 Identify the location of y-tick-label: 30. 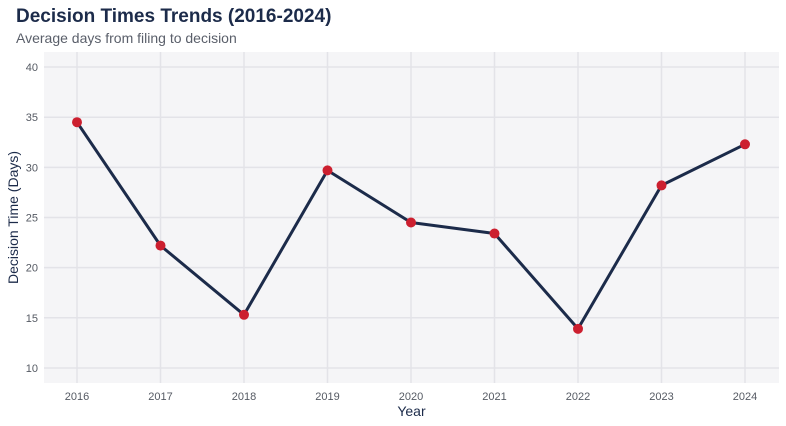
(32, 168).